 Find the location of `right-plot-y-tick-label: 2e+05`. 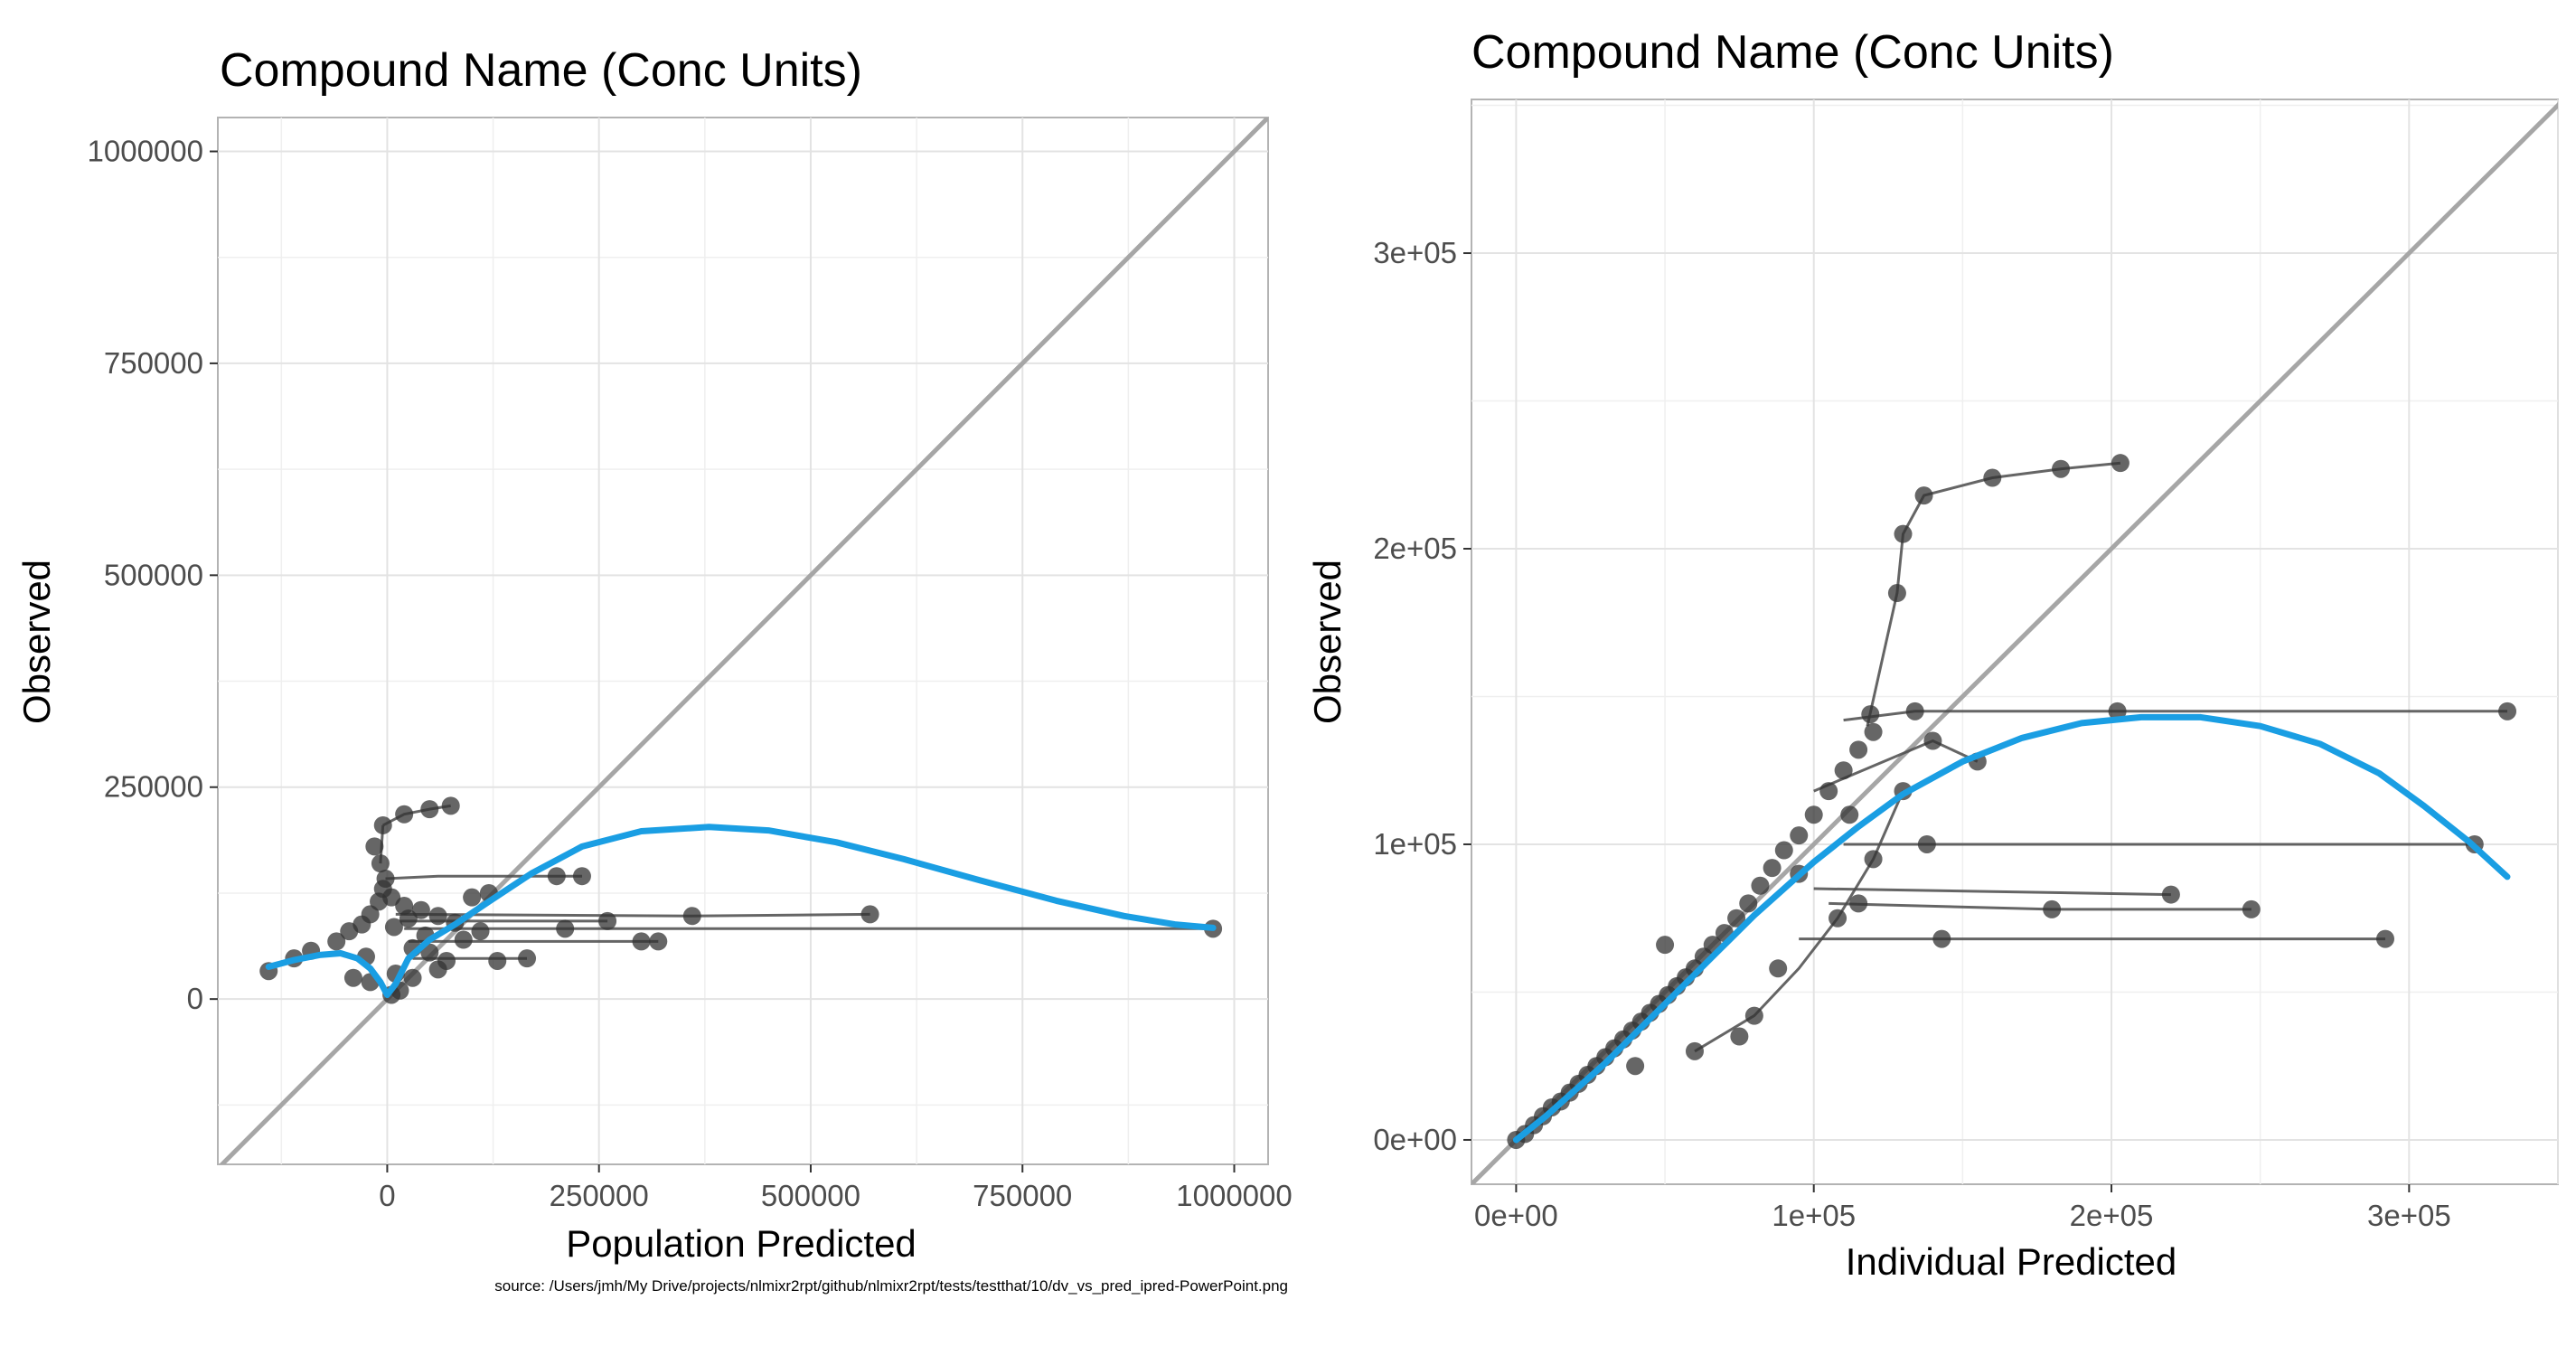

right-plot-y-tick-label: 2e+05 is located at coordinates (1415, 548).